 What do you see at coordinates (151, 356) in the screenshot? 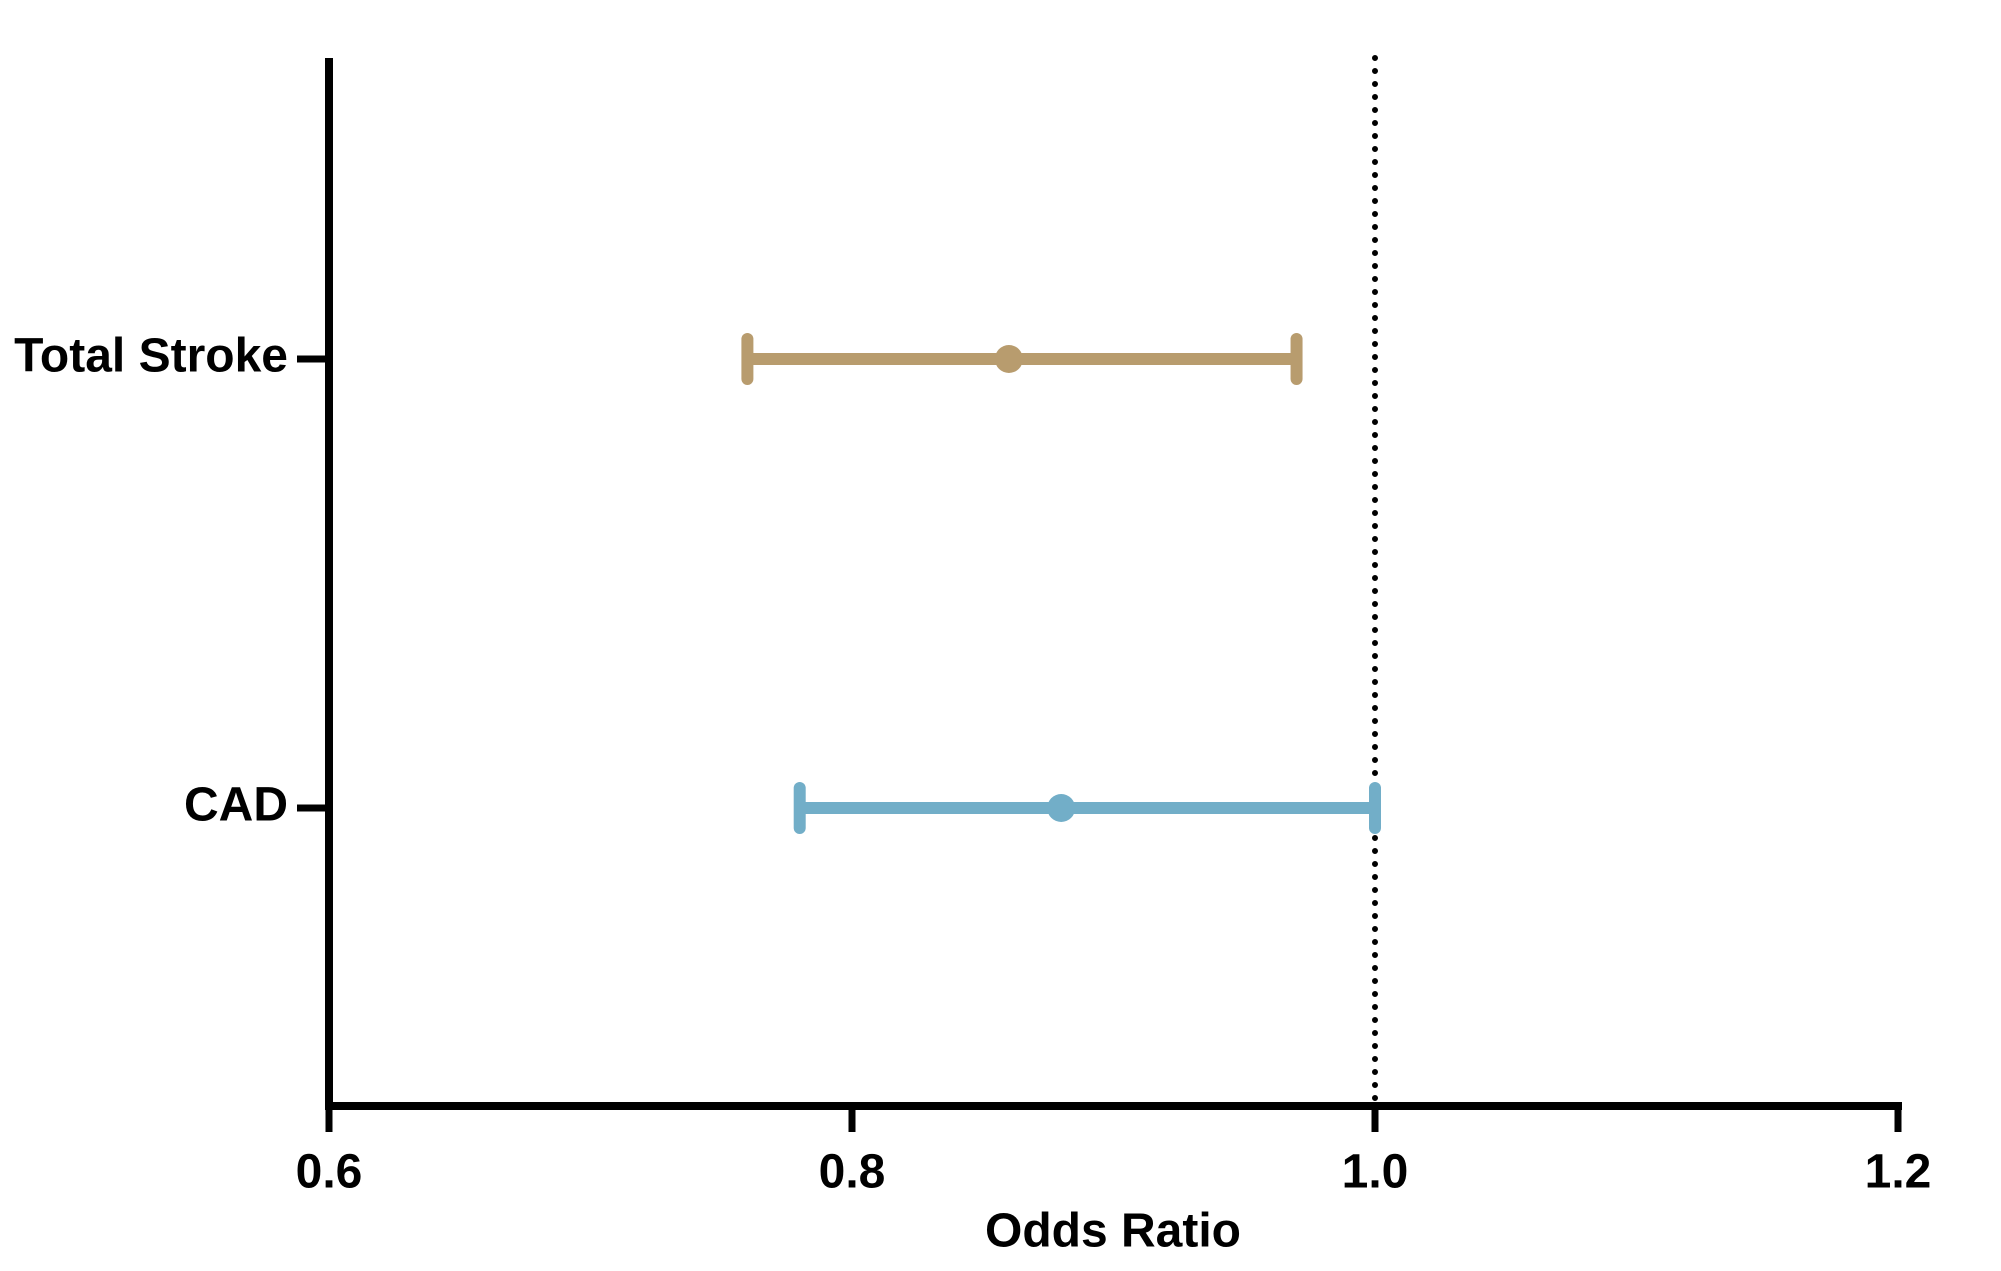
I see `y-tick-label: Total Stroke` at bounding box center [151, 356].